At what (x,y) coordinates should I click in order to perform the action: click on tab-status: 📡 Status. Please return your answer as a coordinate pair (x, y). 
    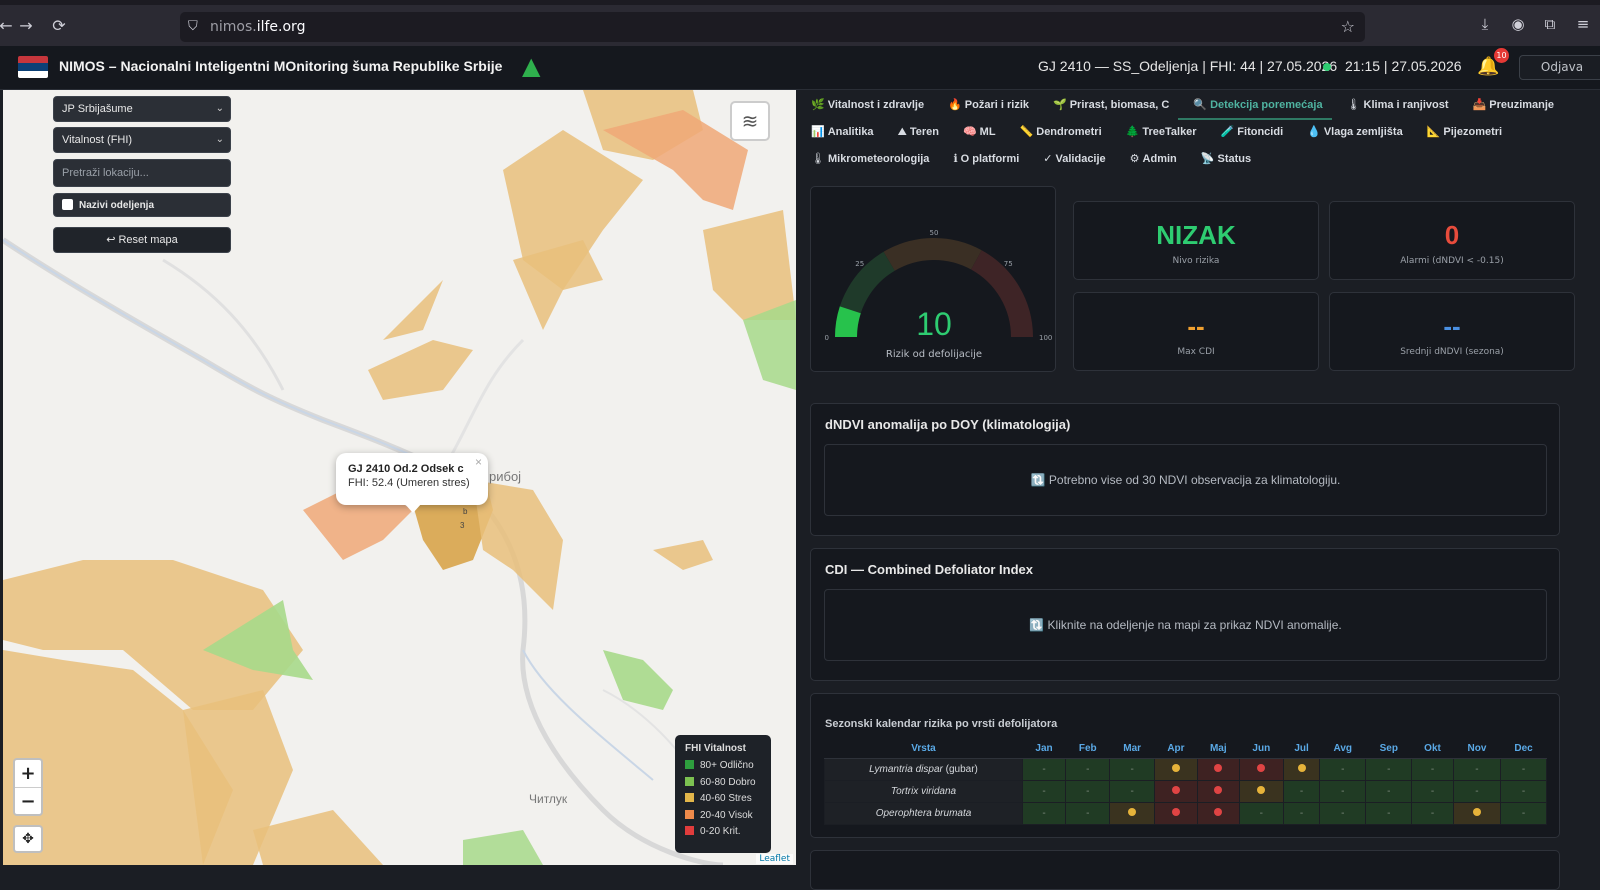
    Looking at the image, I should click on (1223, 159).